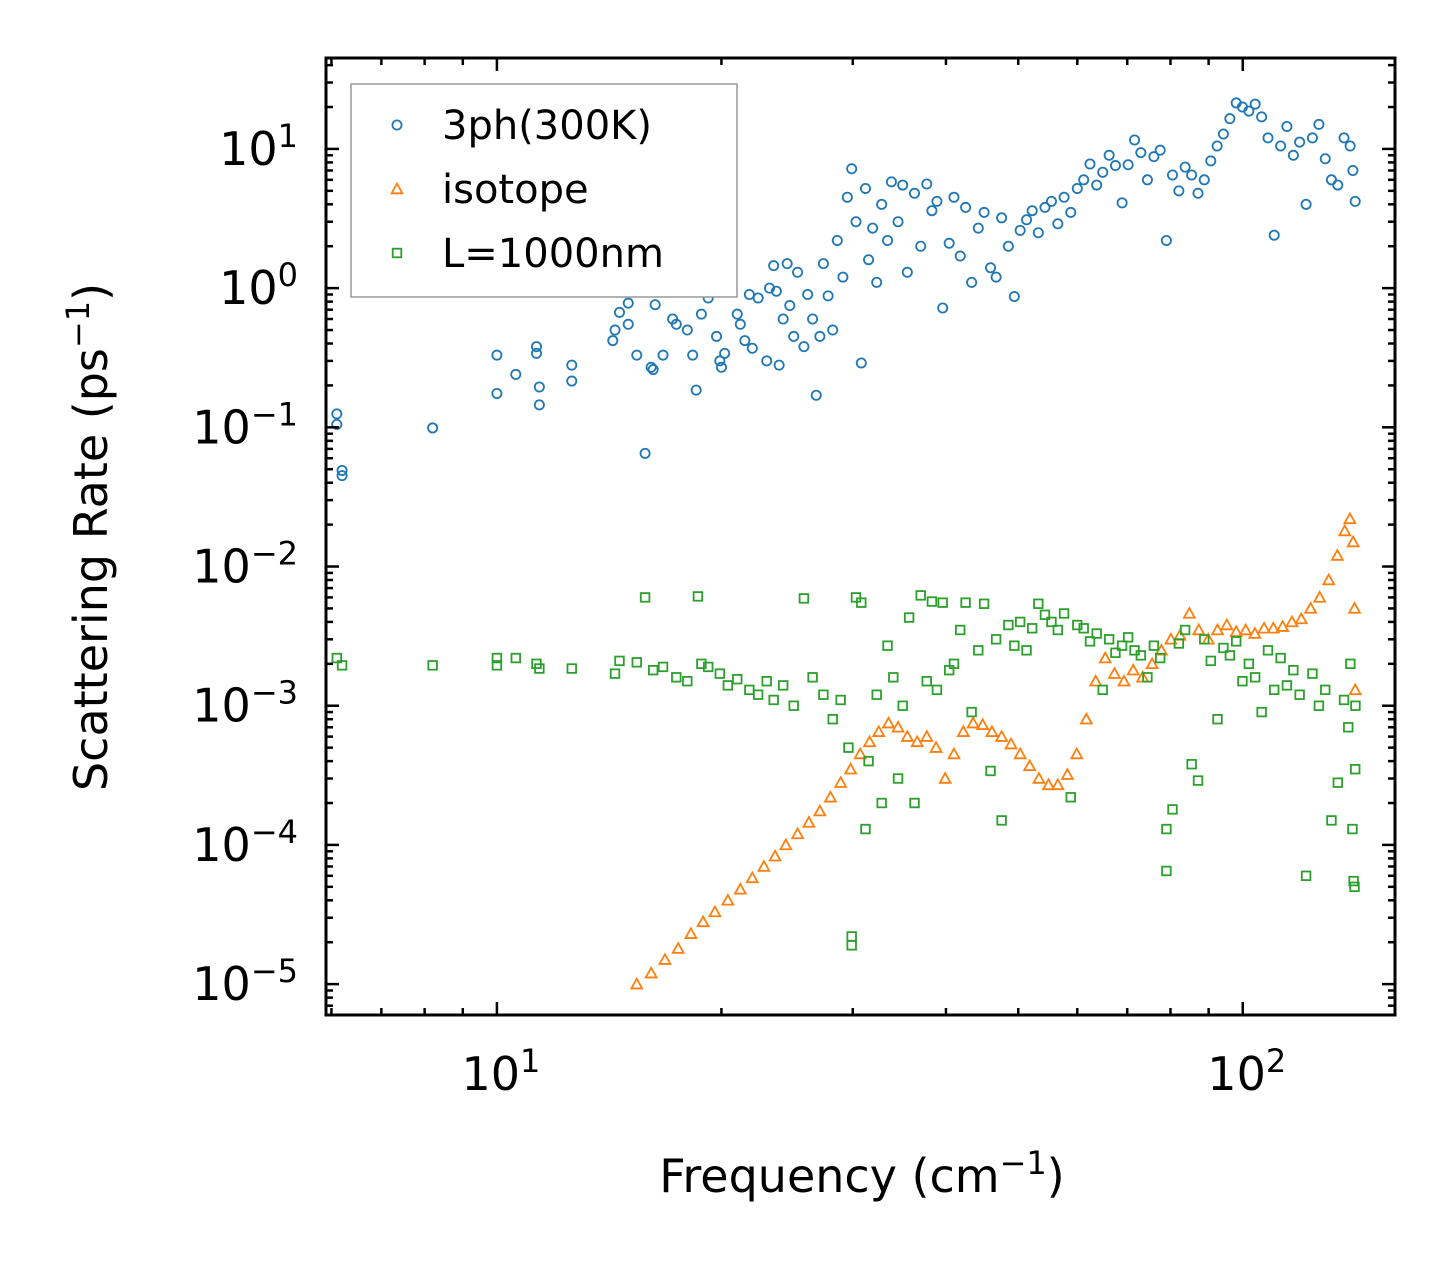 Image resolution: width=1455 pixels, height=1265 pixels. What do you see at coordinates (527, 190) in the screenshot?
I see `legend-entries: 3ph(300K) isotope L=1000nm` at bounding box center [527, 190].